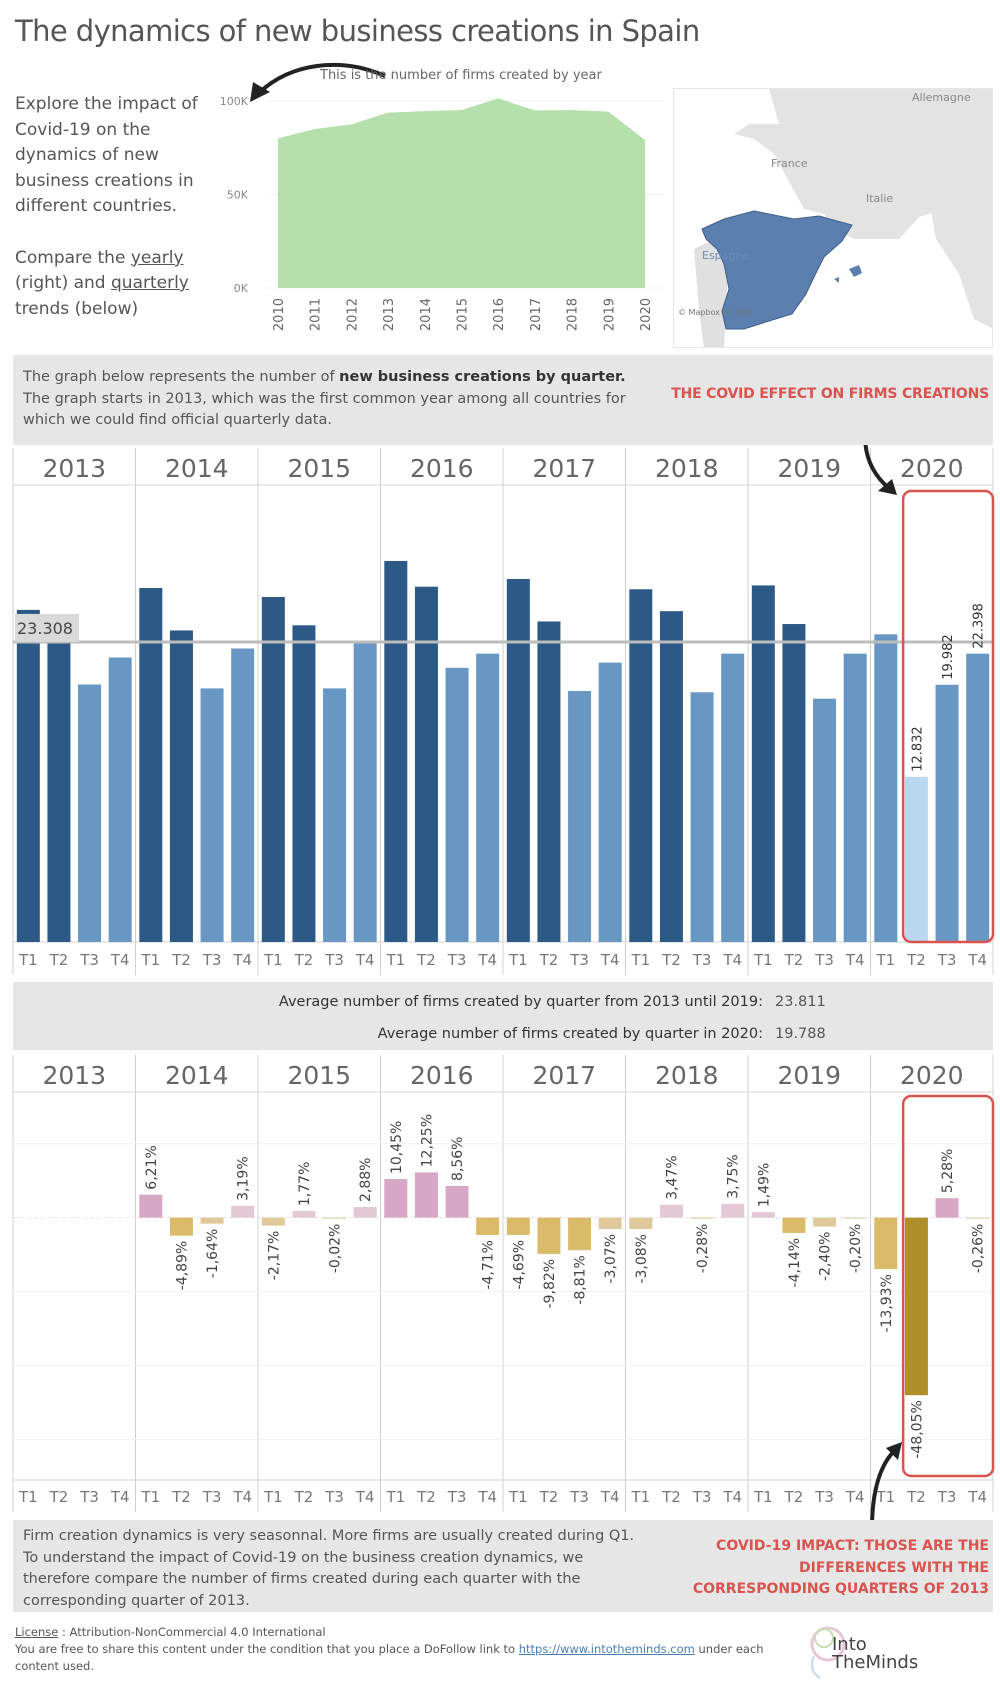 The image size is (1000, 1700). What do you see at coordinates (37, 1632) in the screenshot?
I see `license-link: License` at bounding box center [37, 1632].